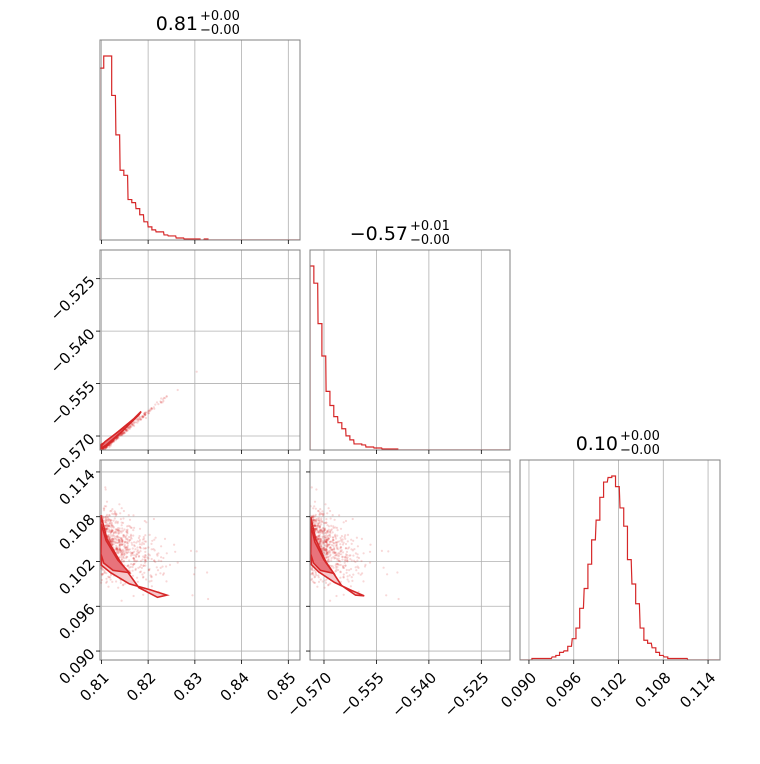 This screenshot has height=764, width=760. What do you see at coordinates (430, 226) in the screenshot?
I see `title-upper-error: +0.01` at bounding box center [430, 226].